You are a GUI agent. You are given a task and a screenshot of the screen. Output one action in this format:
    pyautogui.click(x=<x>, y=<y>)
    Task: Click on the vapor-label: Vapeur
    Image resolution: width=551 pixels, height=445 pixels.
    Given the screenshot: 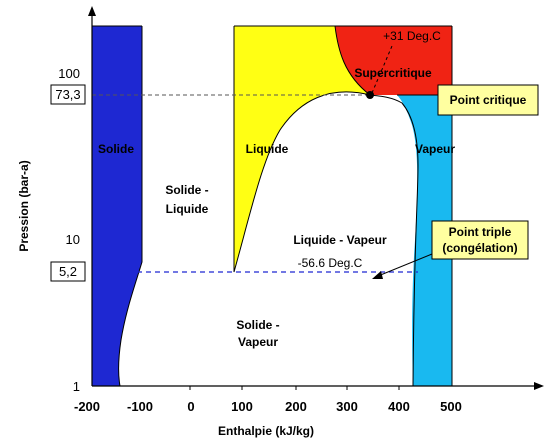 What is the action you would take?
    pyautogui.click(x=435, y=149)
    